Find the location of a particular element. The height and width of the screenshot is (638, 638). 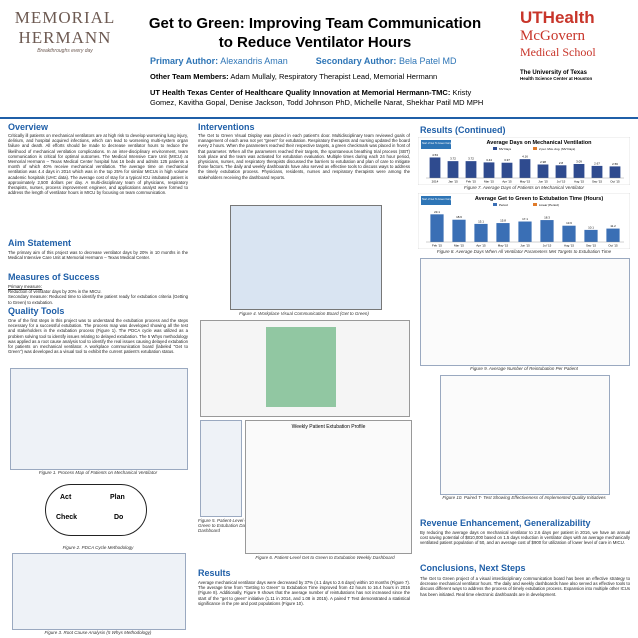

logo-left: MEMORIAL HERMANN Breakthroughs every day is located at coordinates (65, 31).